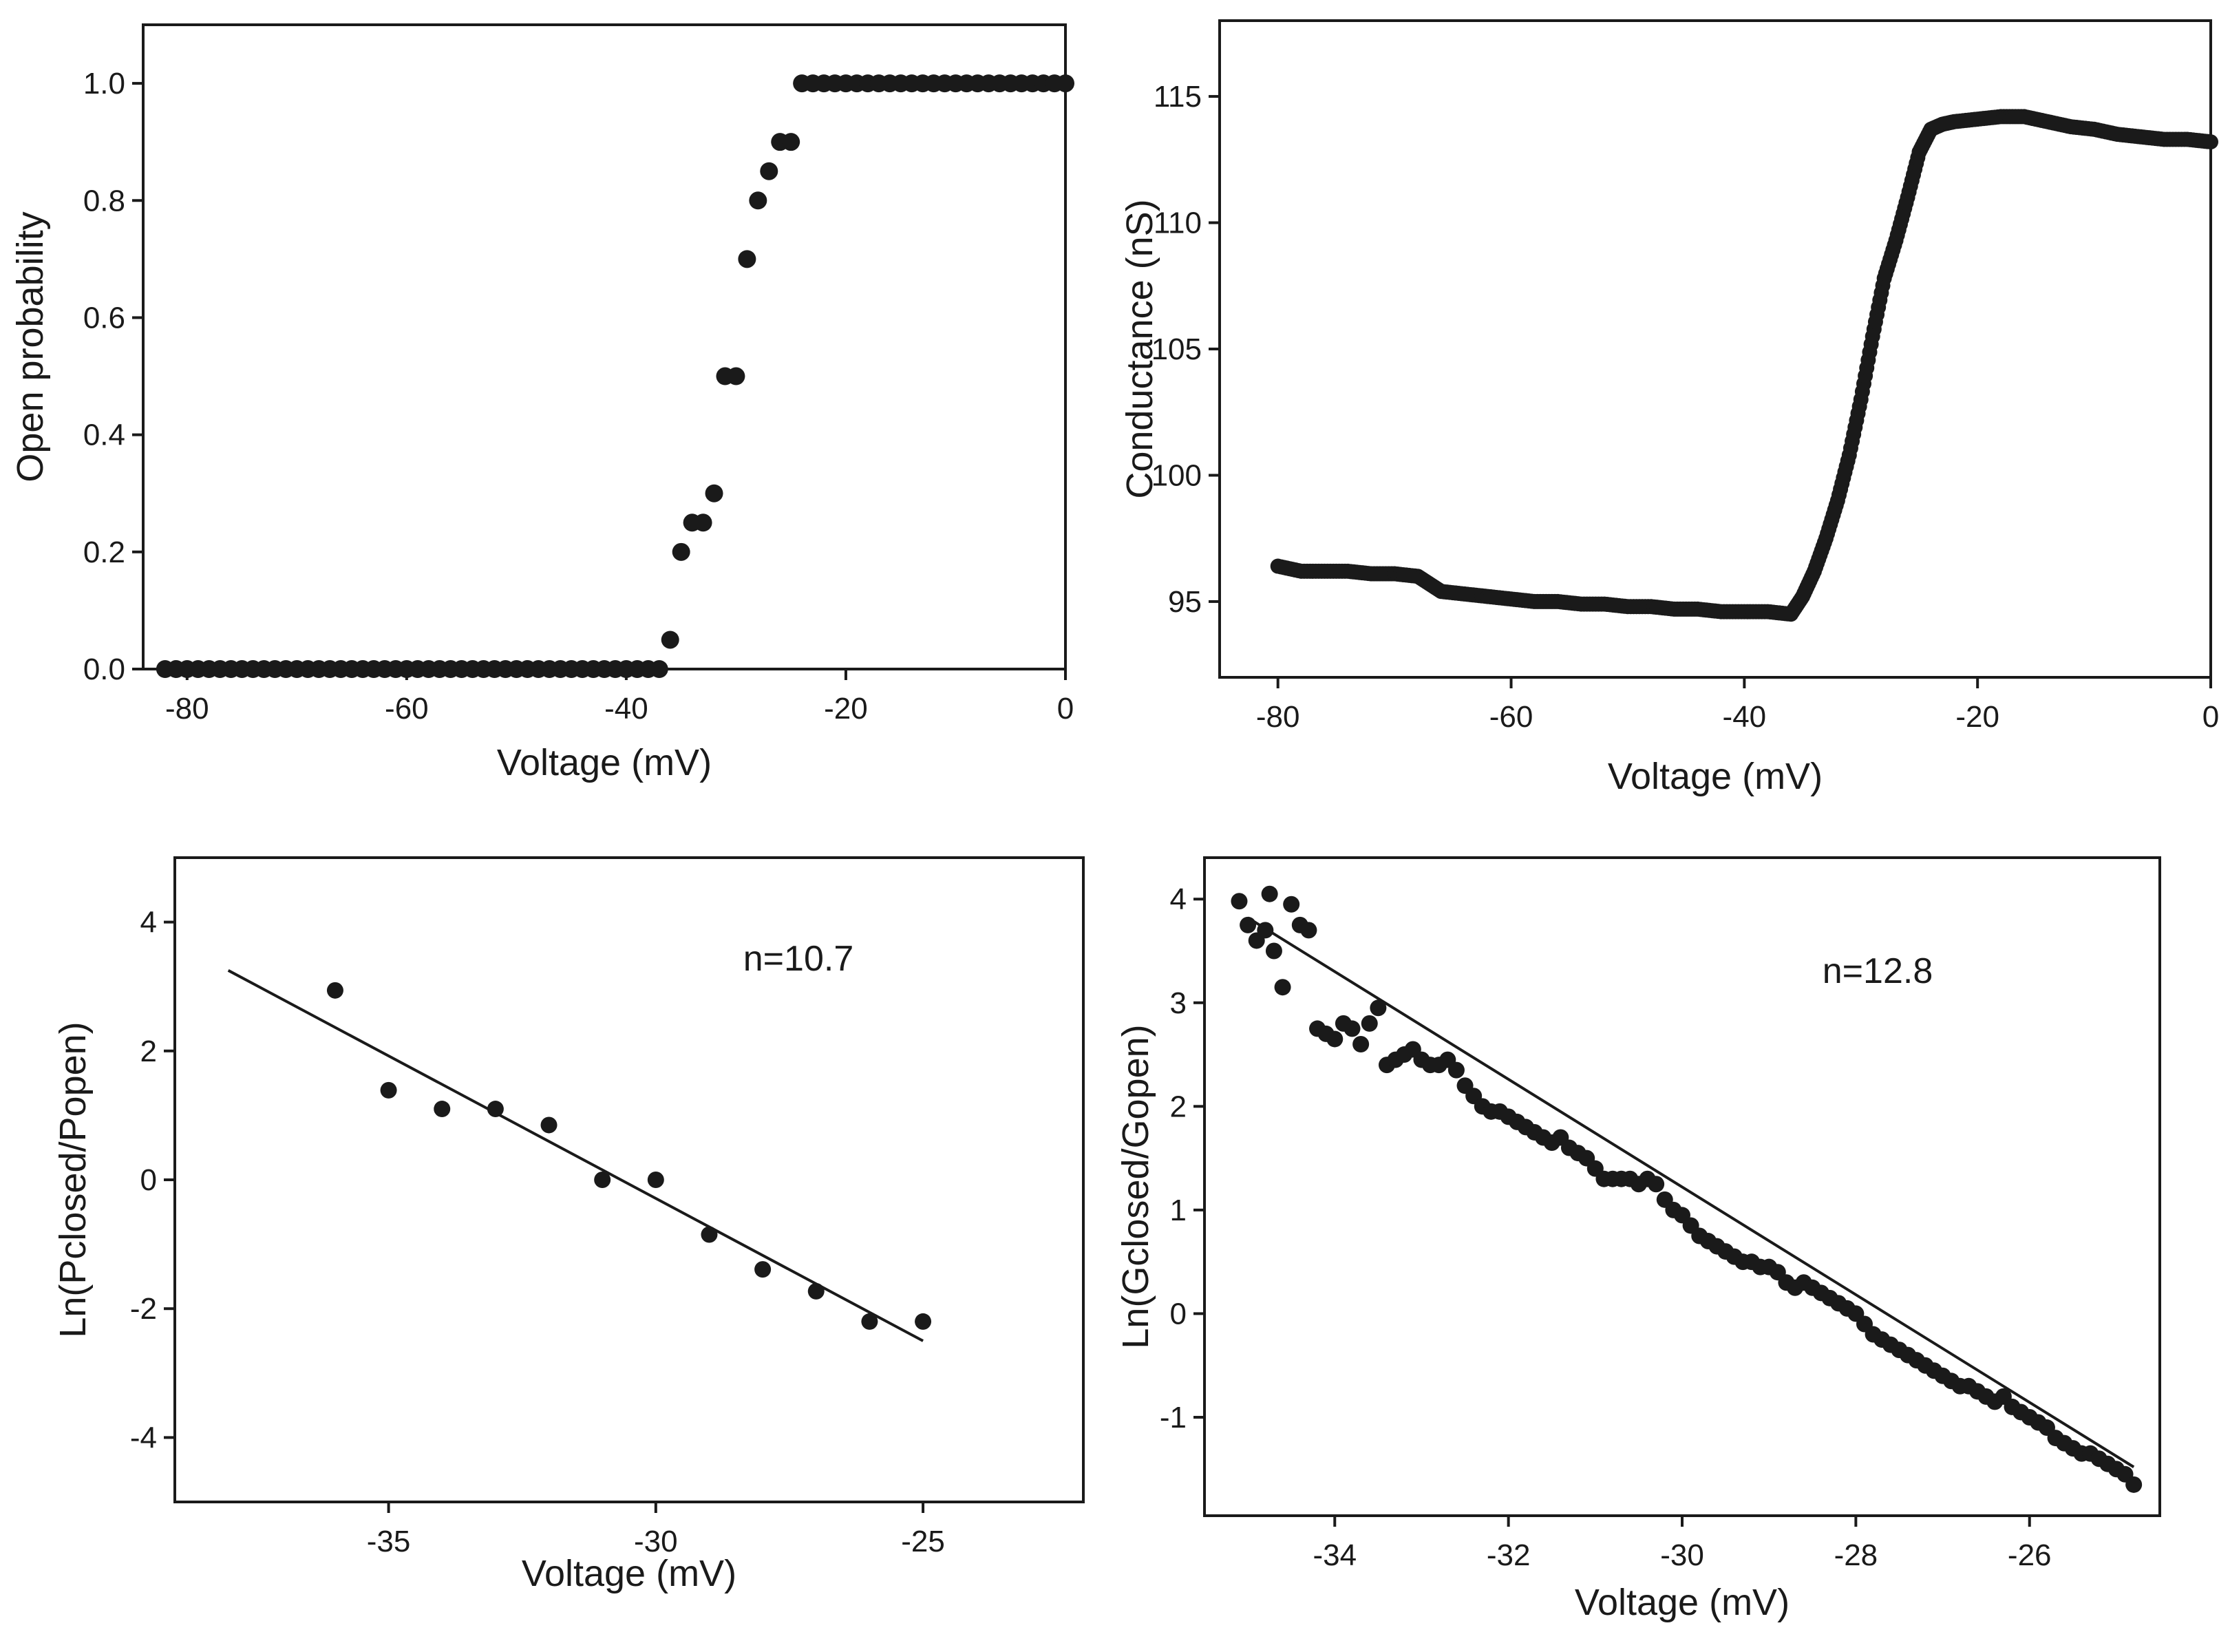  What do you see at coordinates (798, 959) in the screenshot?
I see `n-annotation: n=10.7` at bounding box center [798, 959].